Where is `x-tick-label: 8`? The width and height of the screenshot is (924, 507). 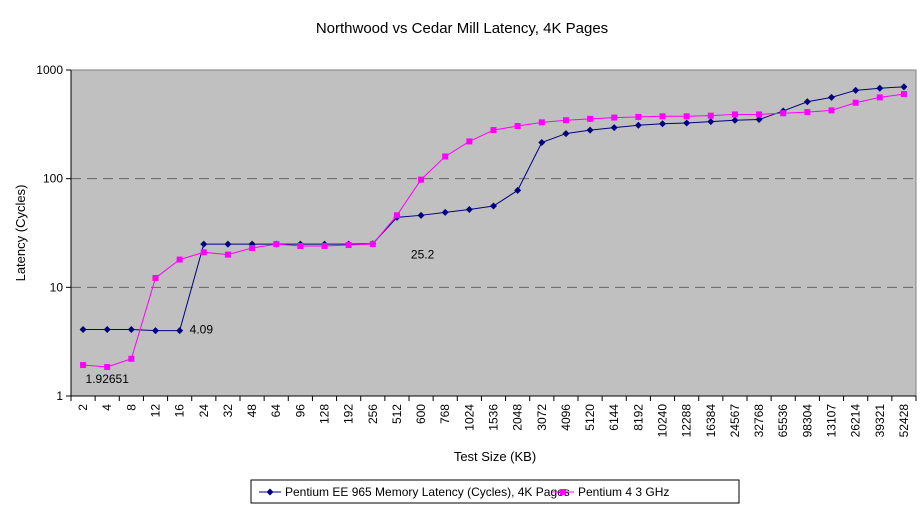
x-tick-label: 8 is located at coordinates (131, 407).